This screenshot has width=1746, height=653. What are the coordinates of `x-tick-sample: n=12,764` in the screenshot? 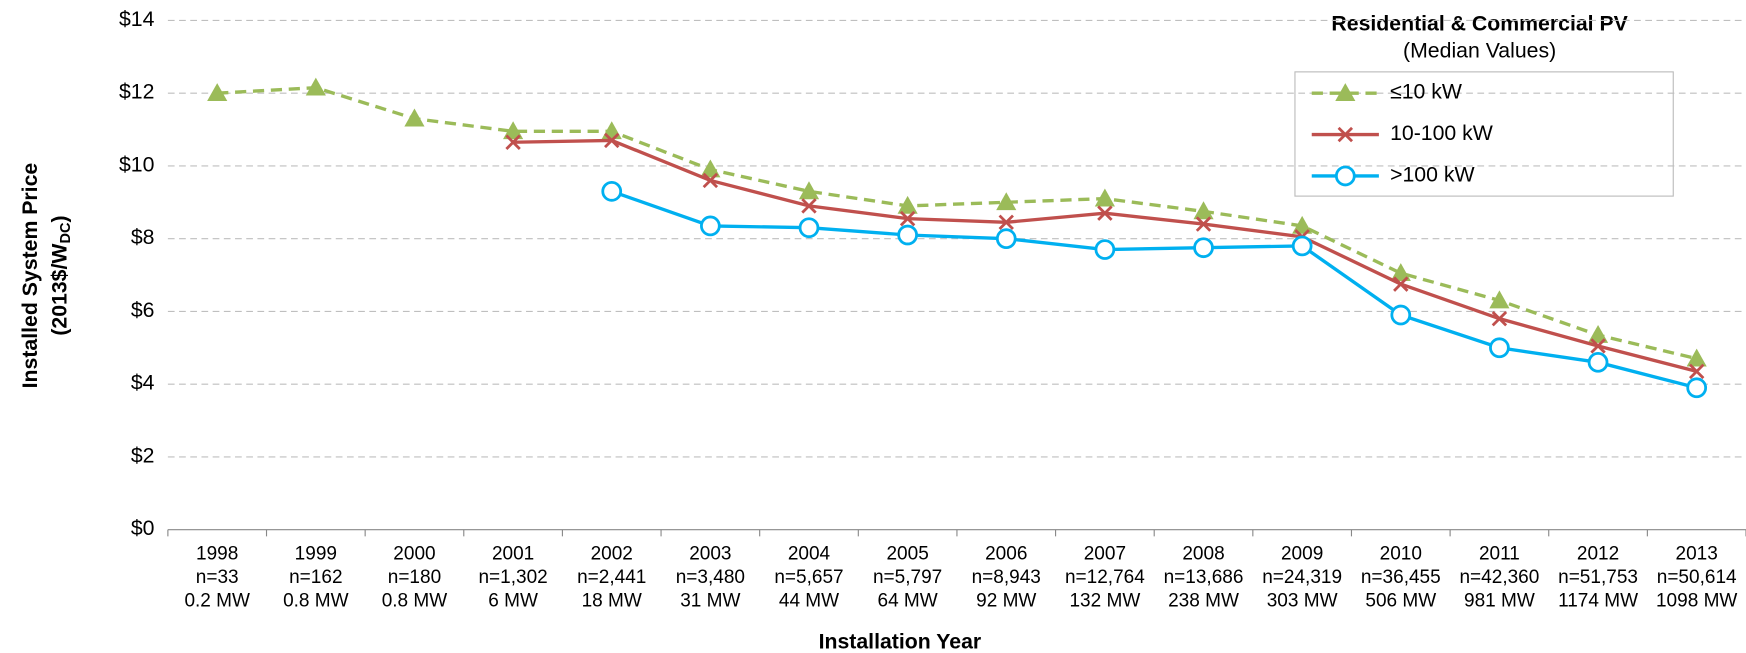 It's located at (1105, 577).